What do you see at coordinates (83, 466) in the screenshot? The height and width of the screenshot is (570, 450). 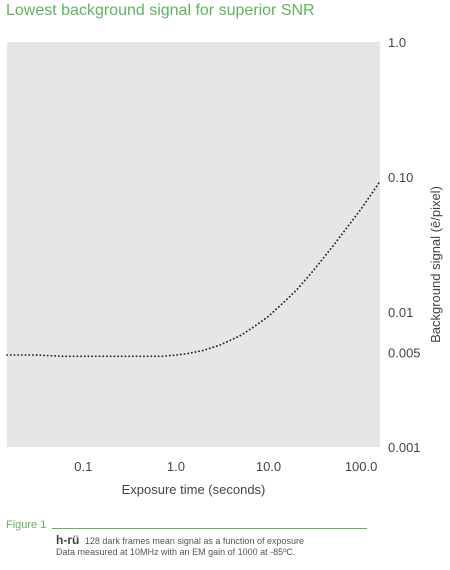 I see `x-tick-label: 0.1` at bounding box center [83, 466].